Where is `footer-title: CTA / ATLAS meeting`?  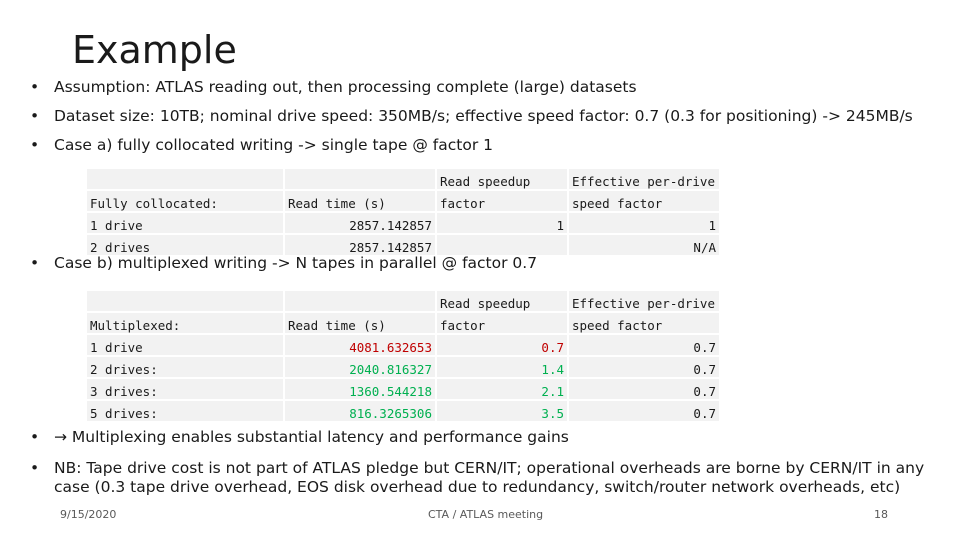 footer-title: CTA / ATLAS meeting is located at coordinates (486, 514).